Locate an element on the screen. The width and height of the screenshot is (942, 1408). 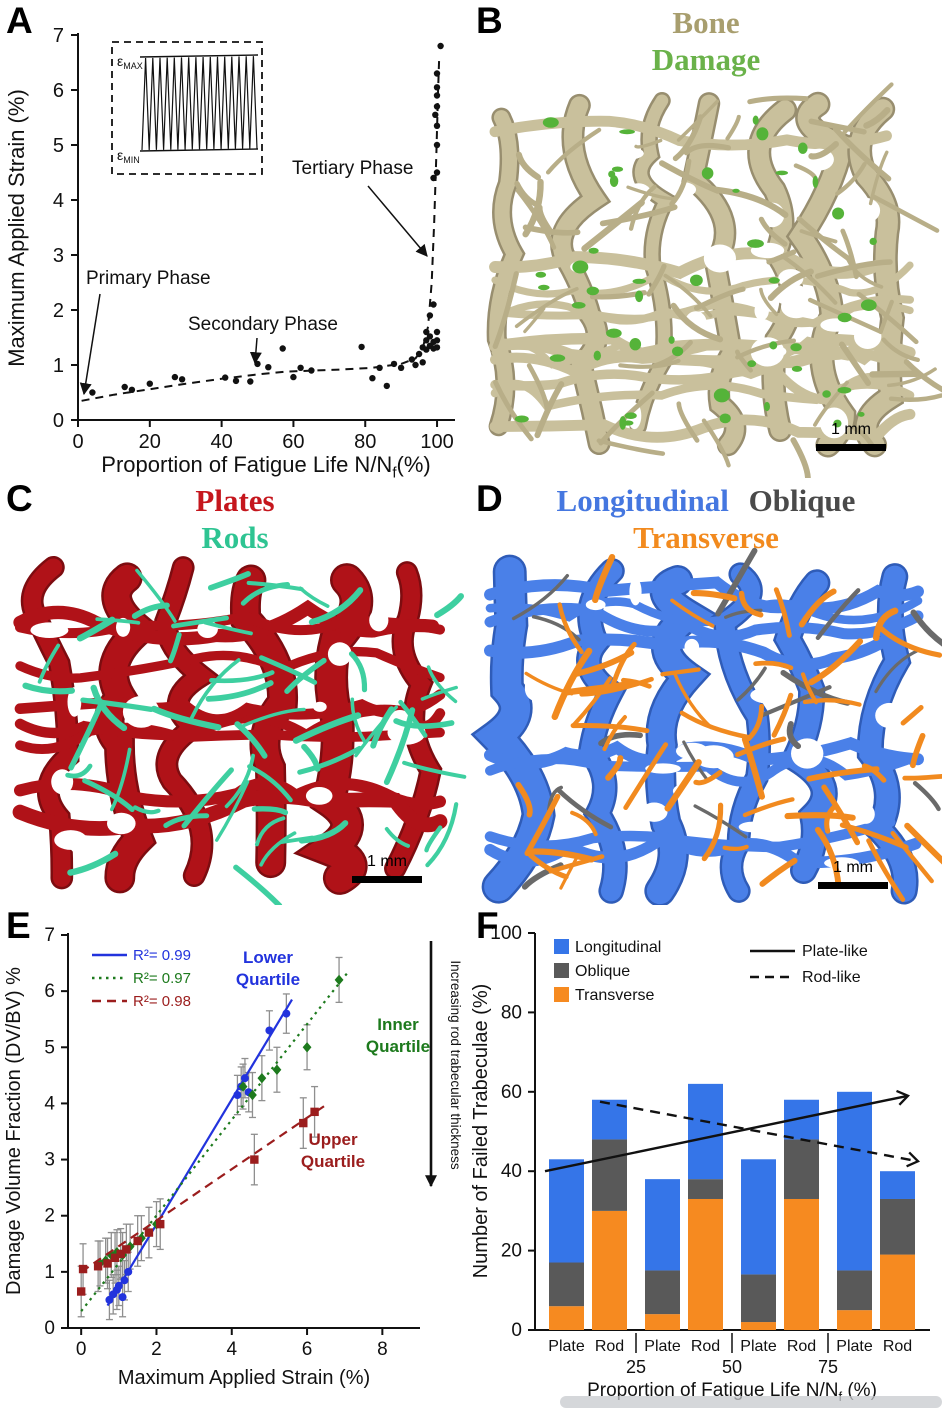
svg-text: Maximum Applied Strain (%) is located at coordinates (16, 228).